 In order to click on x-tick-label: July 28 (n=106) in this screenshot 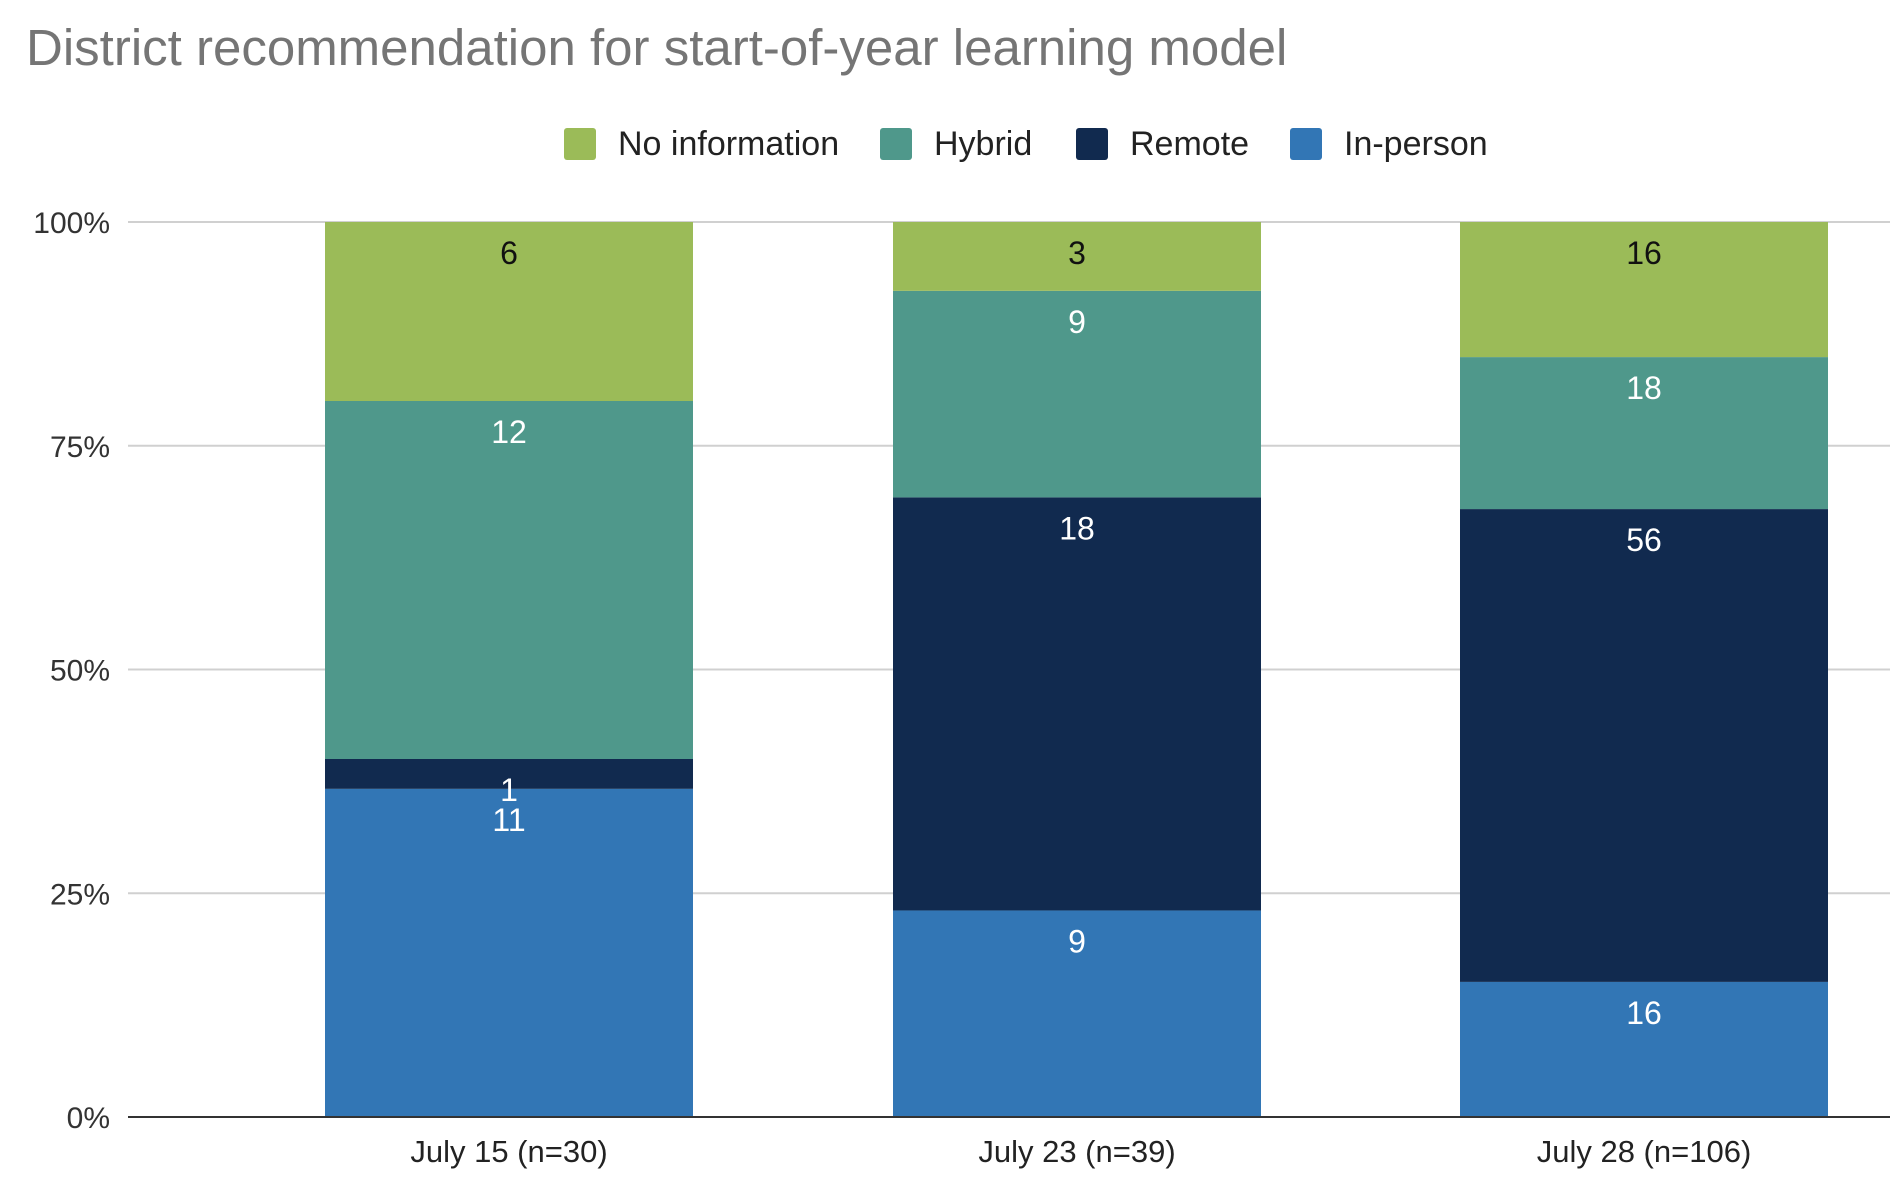, I will do `click(1644, 1151)`.